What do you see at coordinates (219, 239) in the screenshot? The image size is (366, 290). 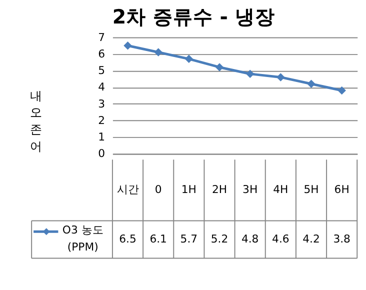 I see `data-label: 5.2` at bounding box center [219, 239].